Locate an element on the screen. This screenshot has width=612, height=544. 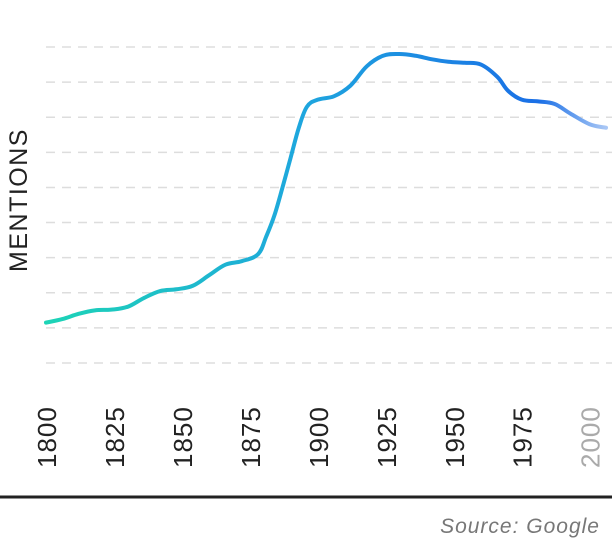
x-tick-label: 2000 is located at coordinates (591, 437).